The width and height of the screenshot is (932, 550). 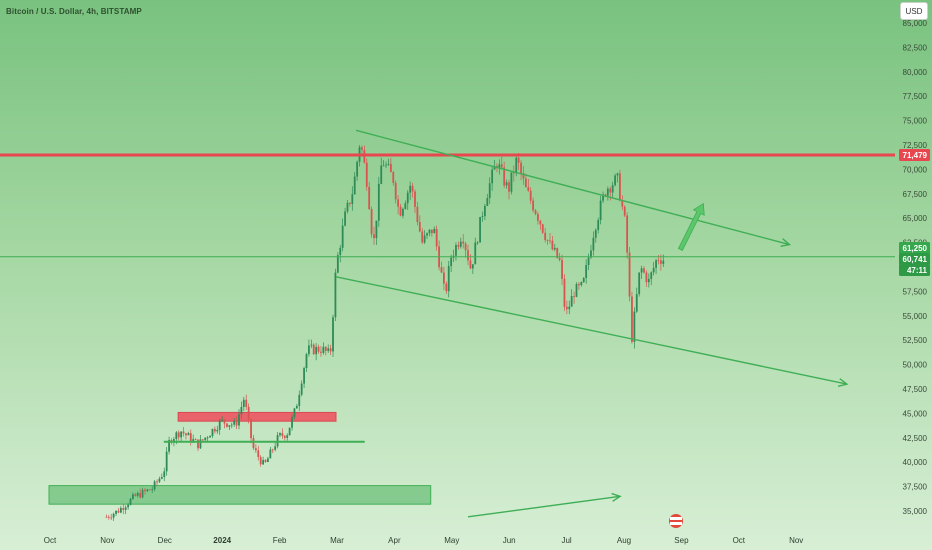 I want to click on y-tick-label: 45,000, so click(x=915, y=413).